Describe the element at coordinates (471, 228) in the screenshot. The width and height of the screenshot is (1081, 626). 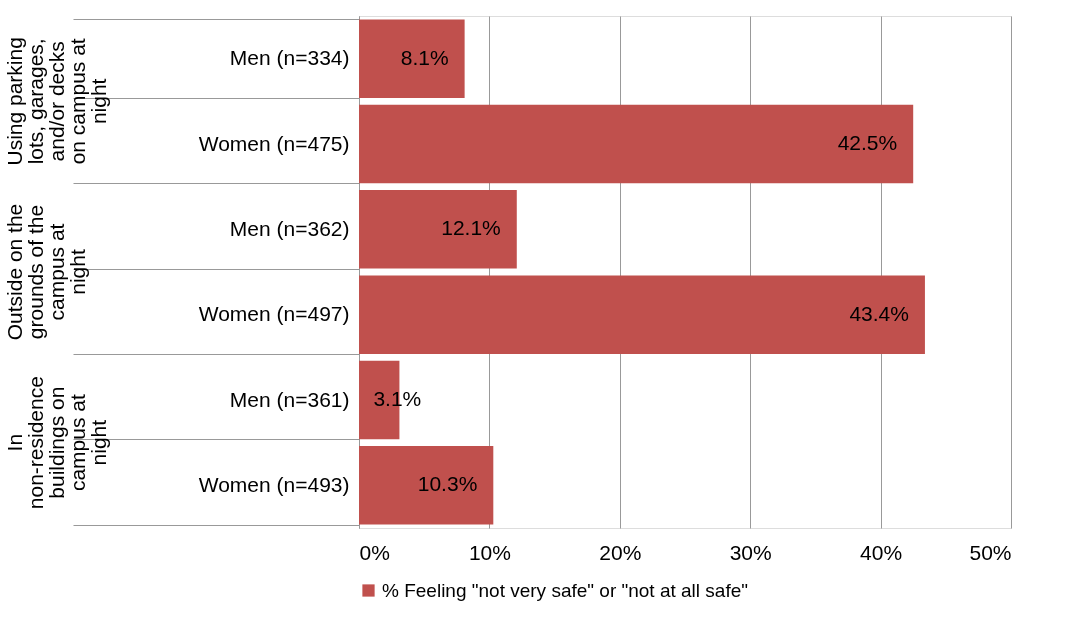
I see `data-label: 12.1%` at that location.